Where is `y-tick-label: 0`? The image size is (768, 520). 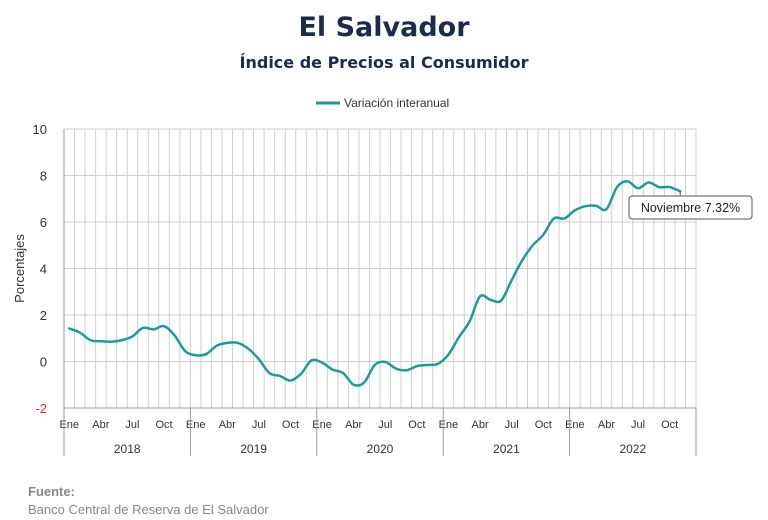 y-tick-label: 0 is located at coordinates (43, 362).